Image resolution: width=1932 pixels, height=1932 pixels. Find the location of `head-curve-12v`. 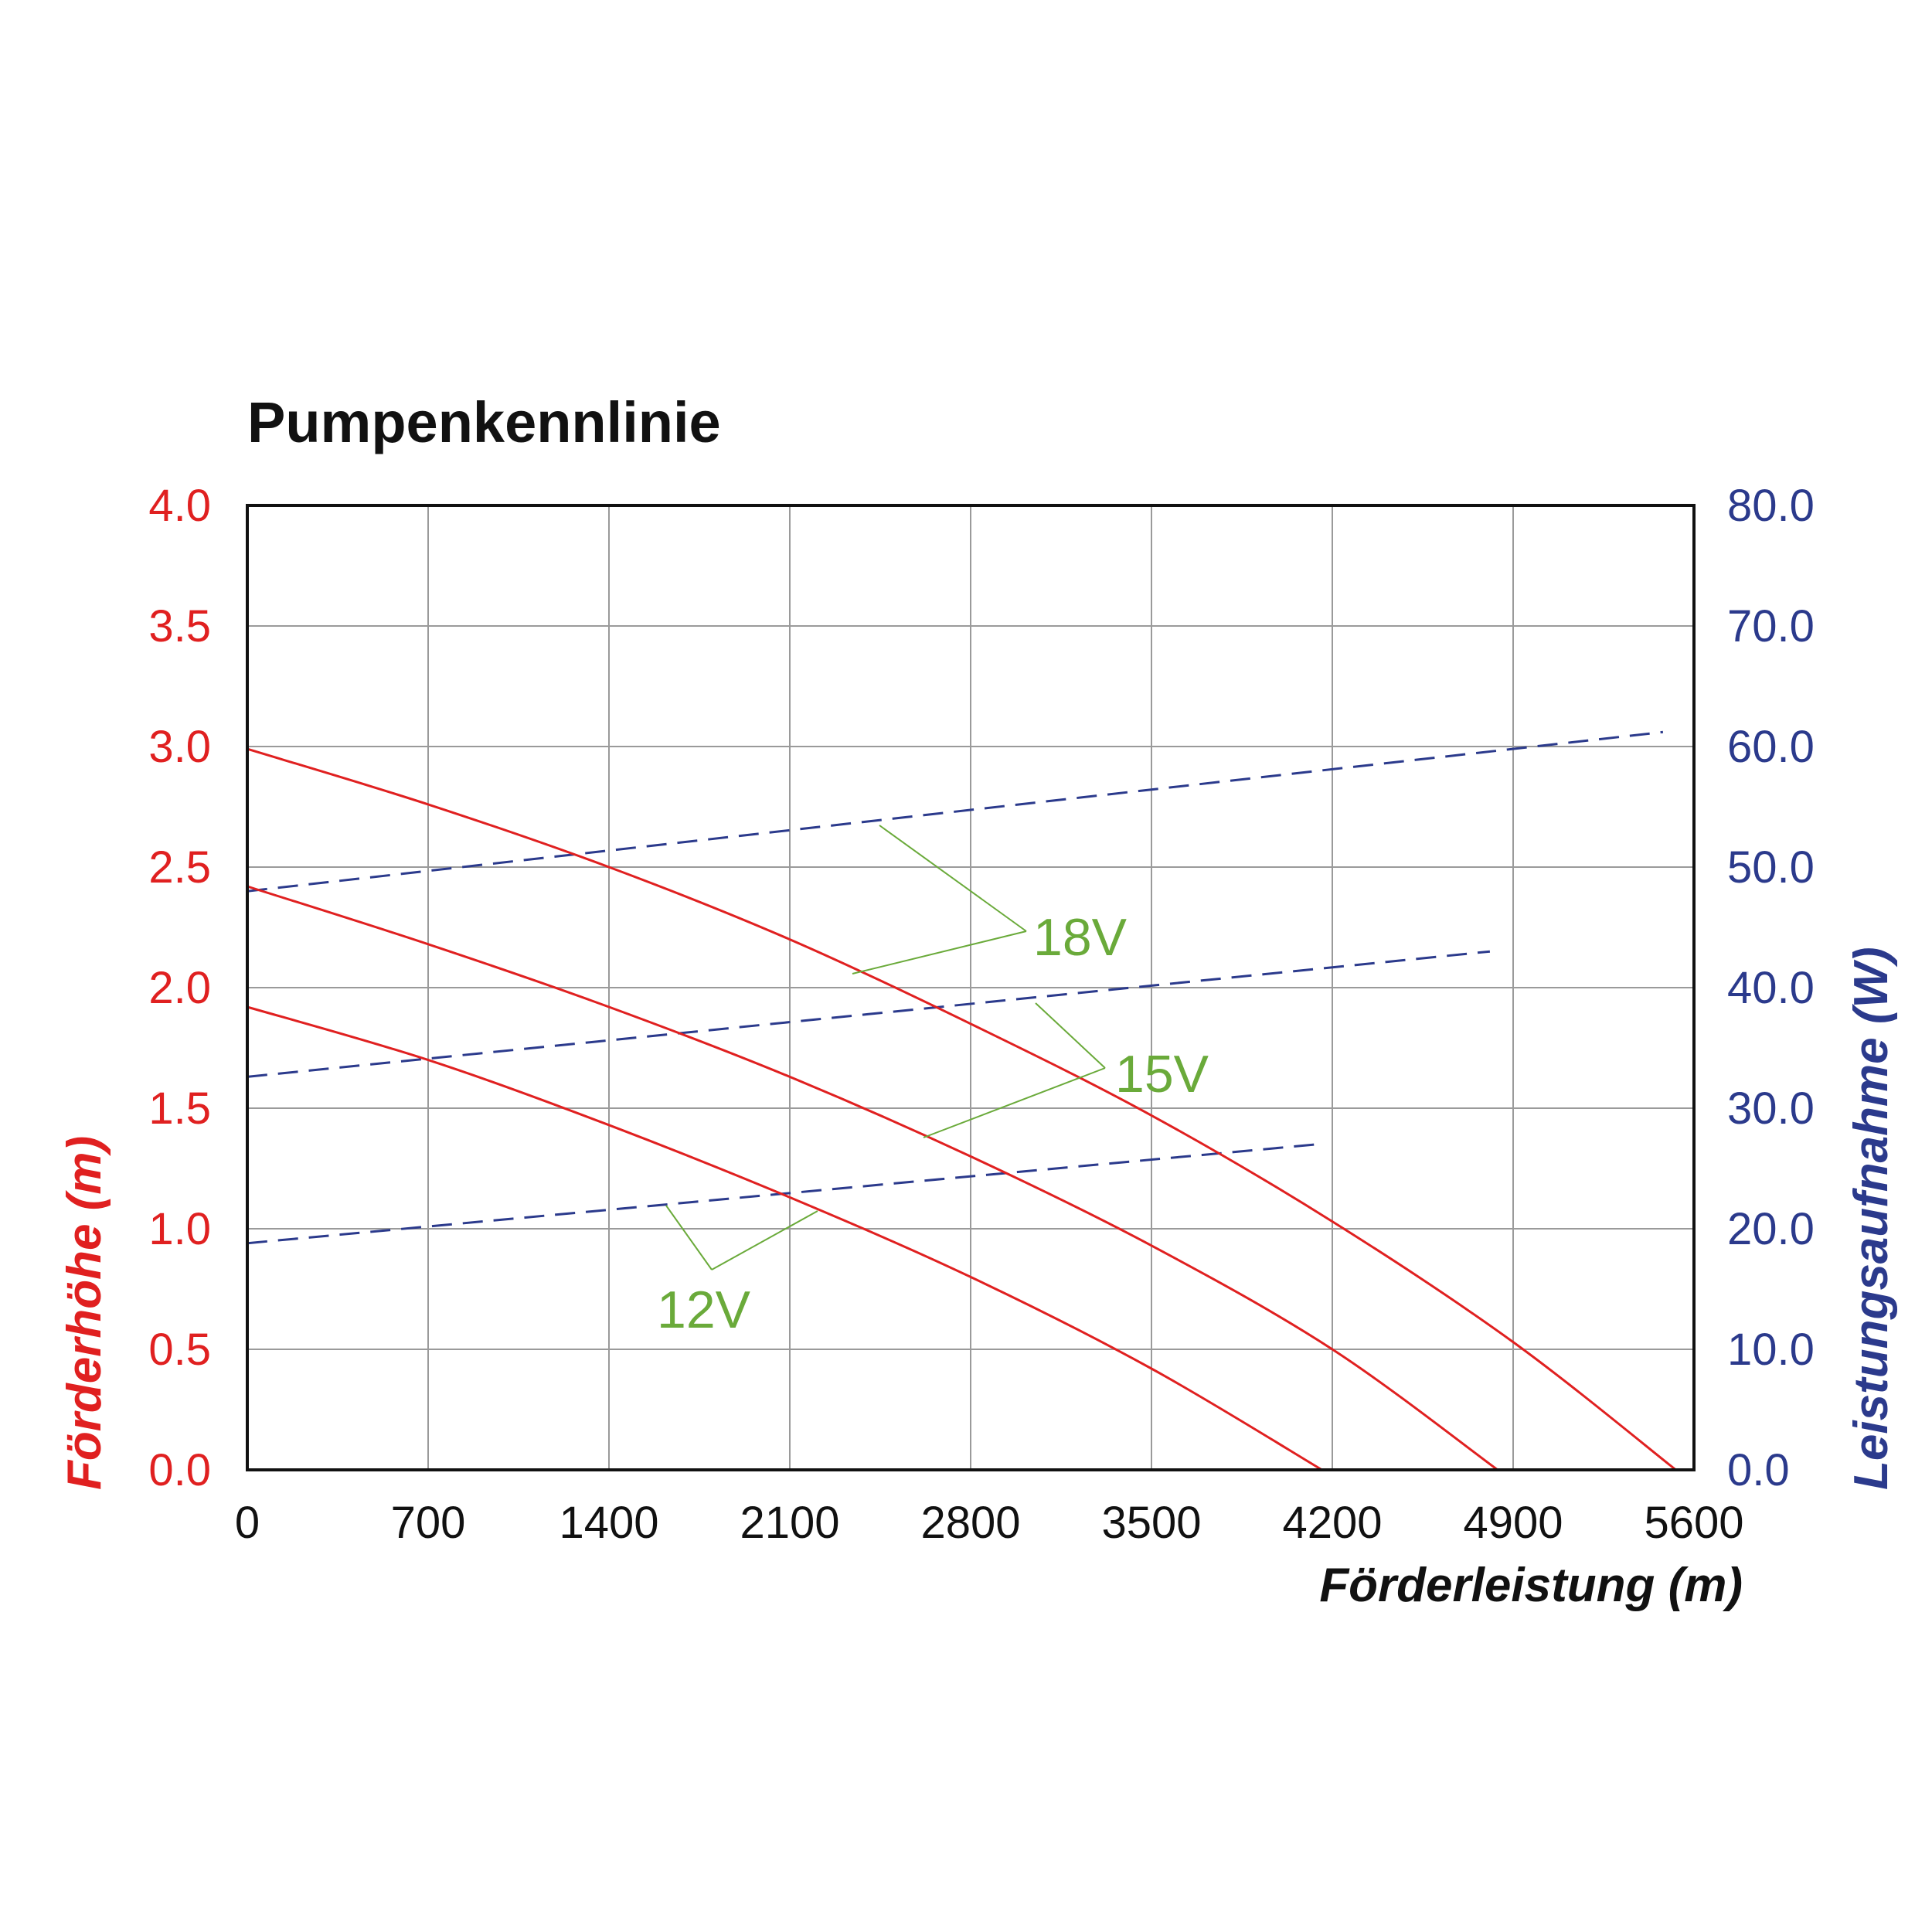

head-curve-12v is located at coordinates (785, 1238).